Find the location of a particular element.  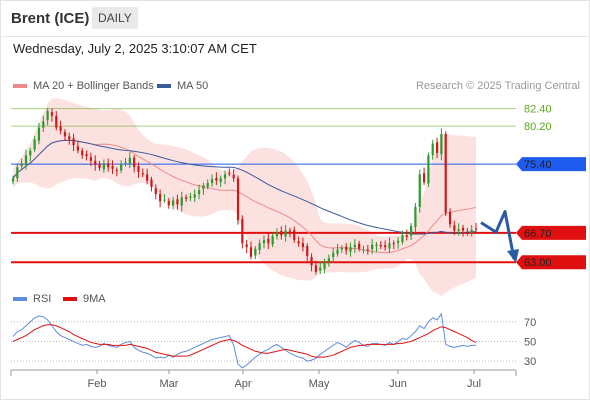

legend-ma50: MA 50 is located at coordinates (182, 86).